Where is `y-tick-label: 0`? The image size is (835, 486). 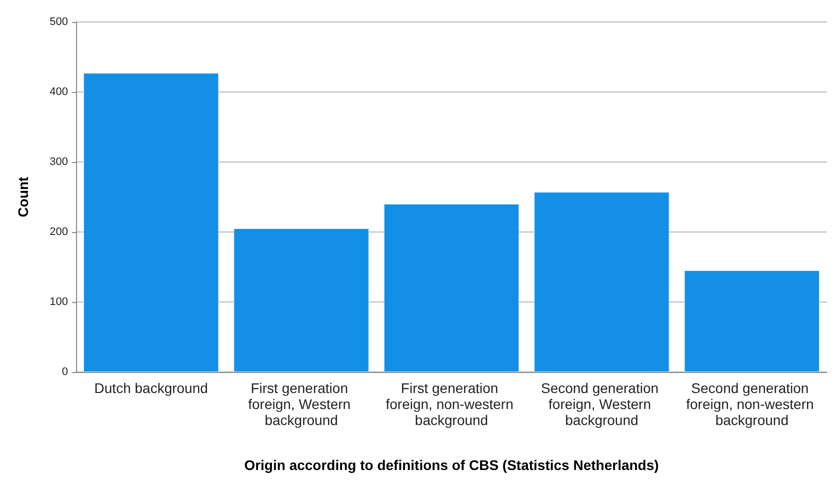 y-tick-label: 0 is located at coordinates (65, 372).